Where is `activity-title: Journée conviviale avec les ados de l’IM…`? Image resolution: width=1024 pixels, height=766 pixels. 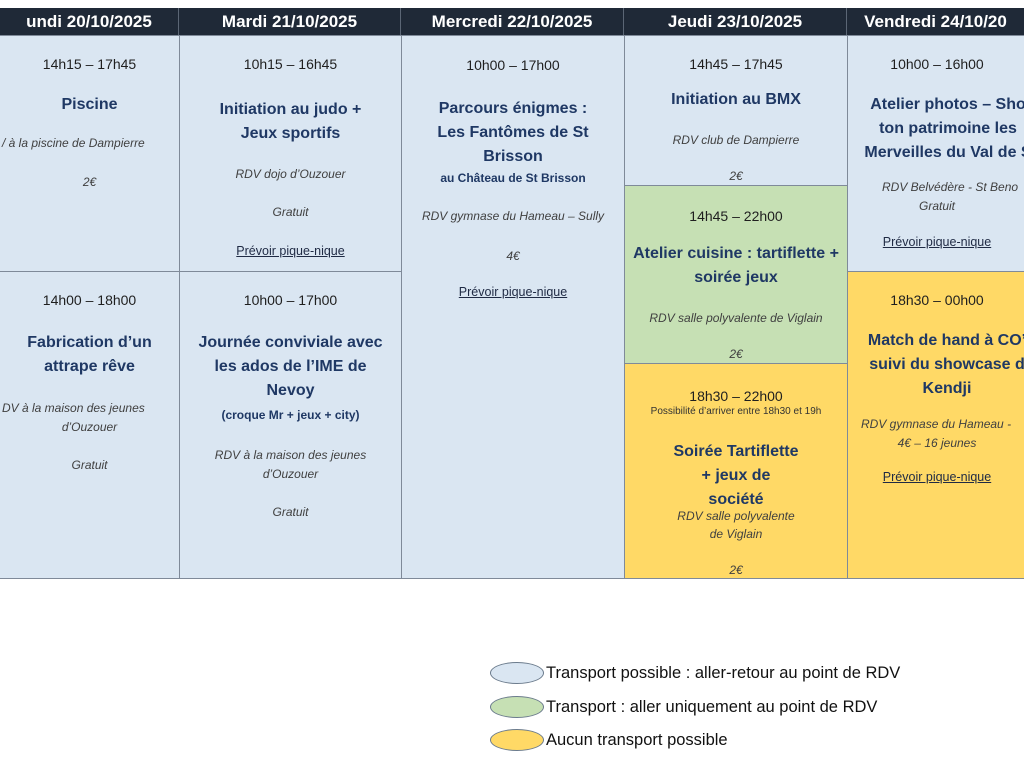 activity-title: Journée conviviale avec les ados de l’IM… is located at coordinates (290, 366).